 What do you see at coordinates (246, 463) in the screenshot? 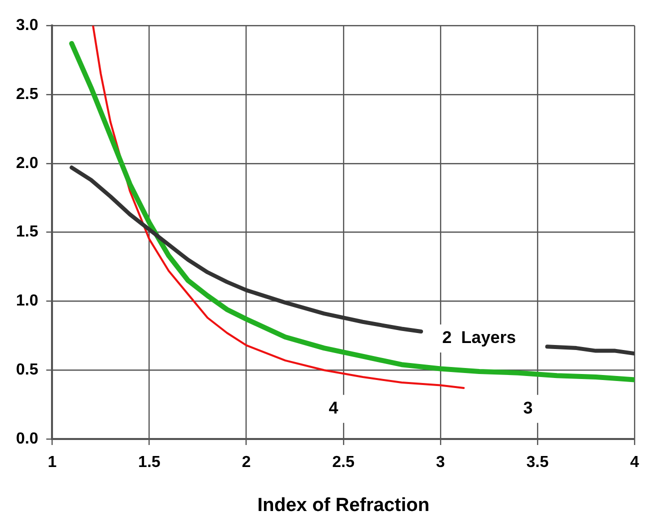
I see `x-tick-label: 2` at bounding box center [246, 463].